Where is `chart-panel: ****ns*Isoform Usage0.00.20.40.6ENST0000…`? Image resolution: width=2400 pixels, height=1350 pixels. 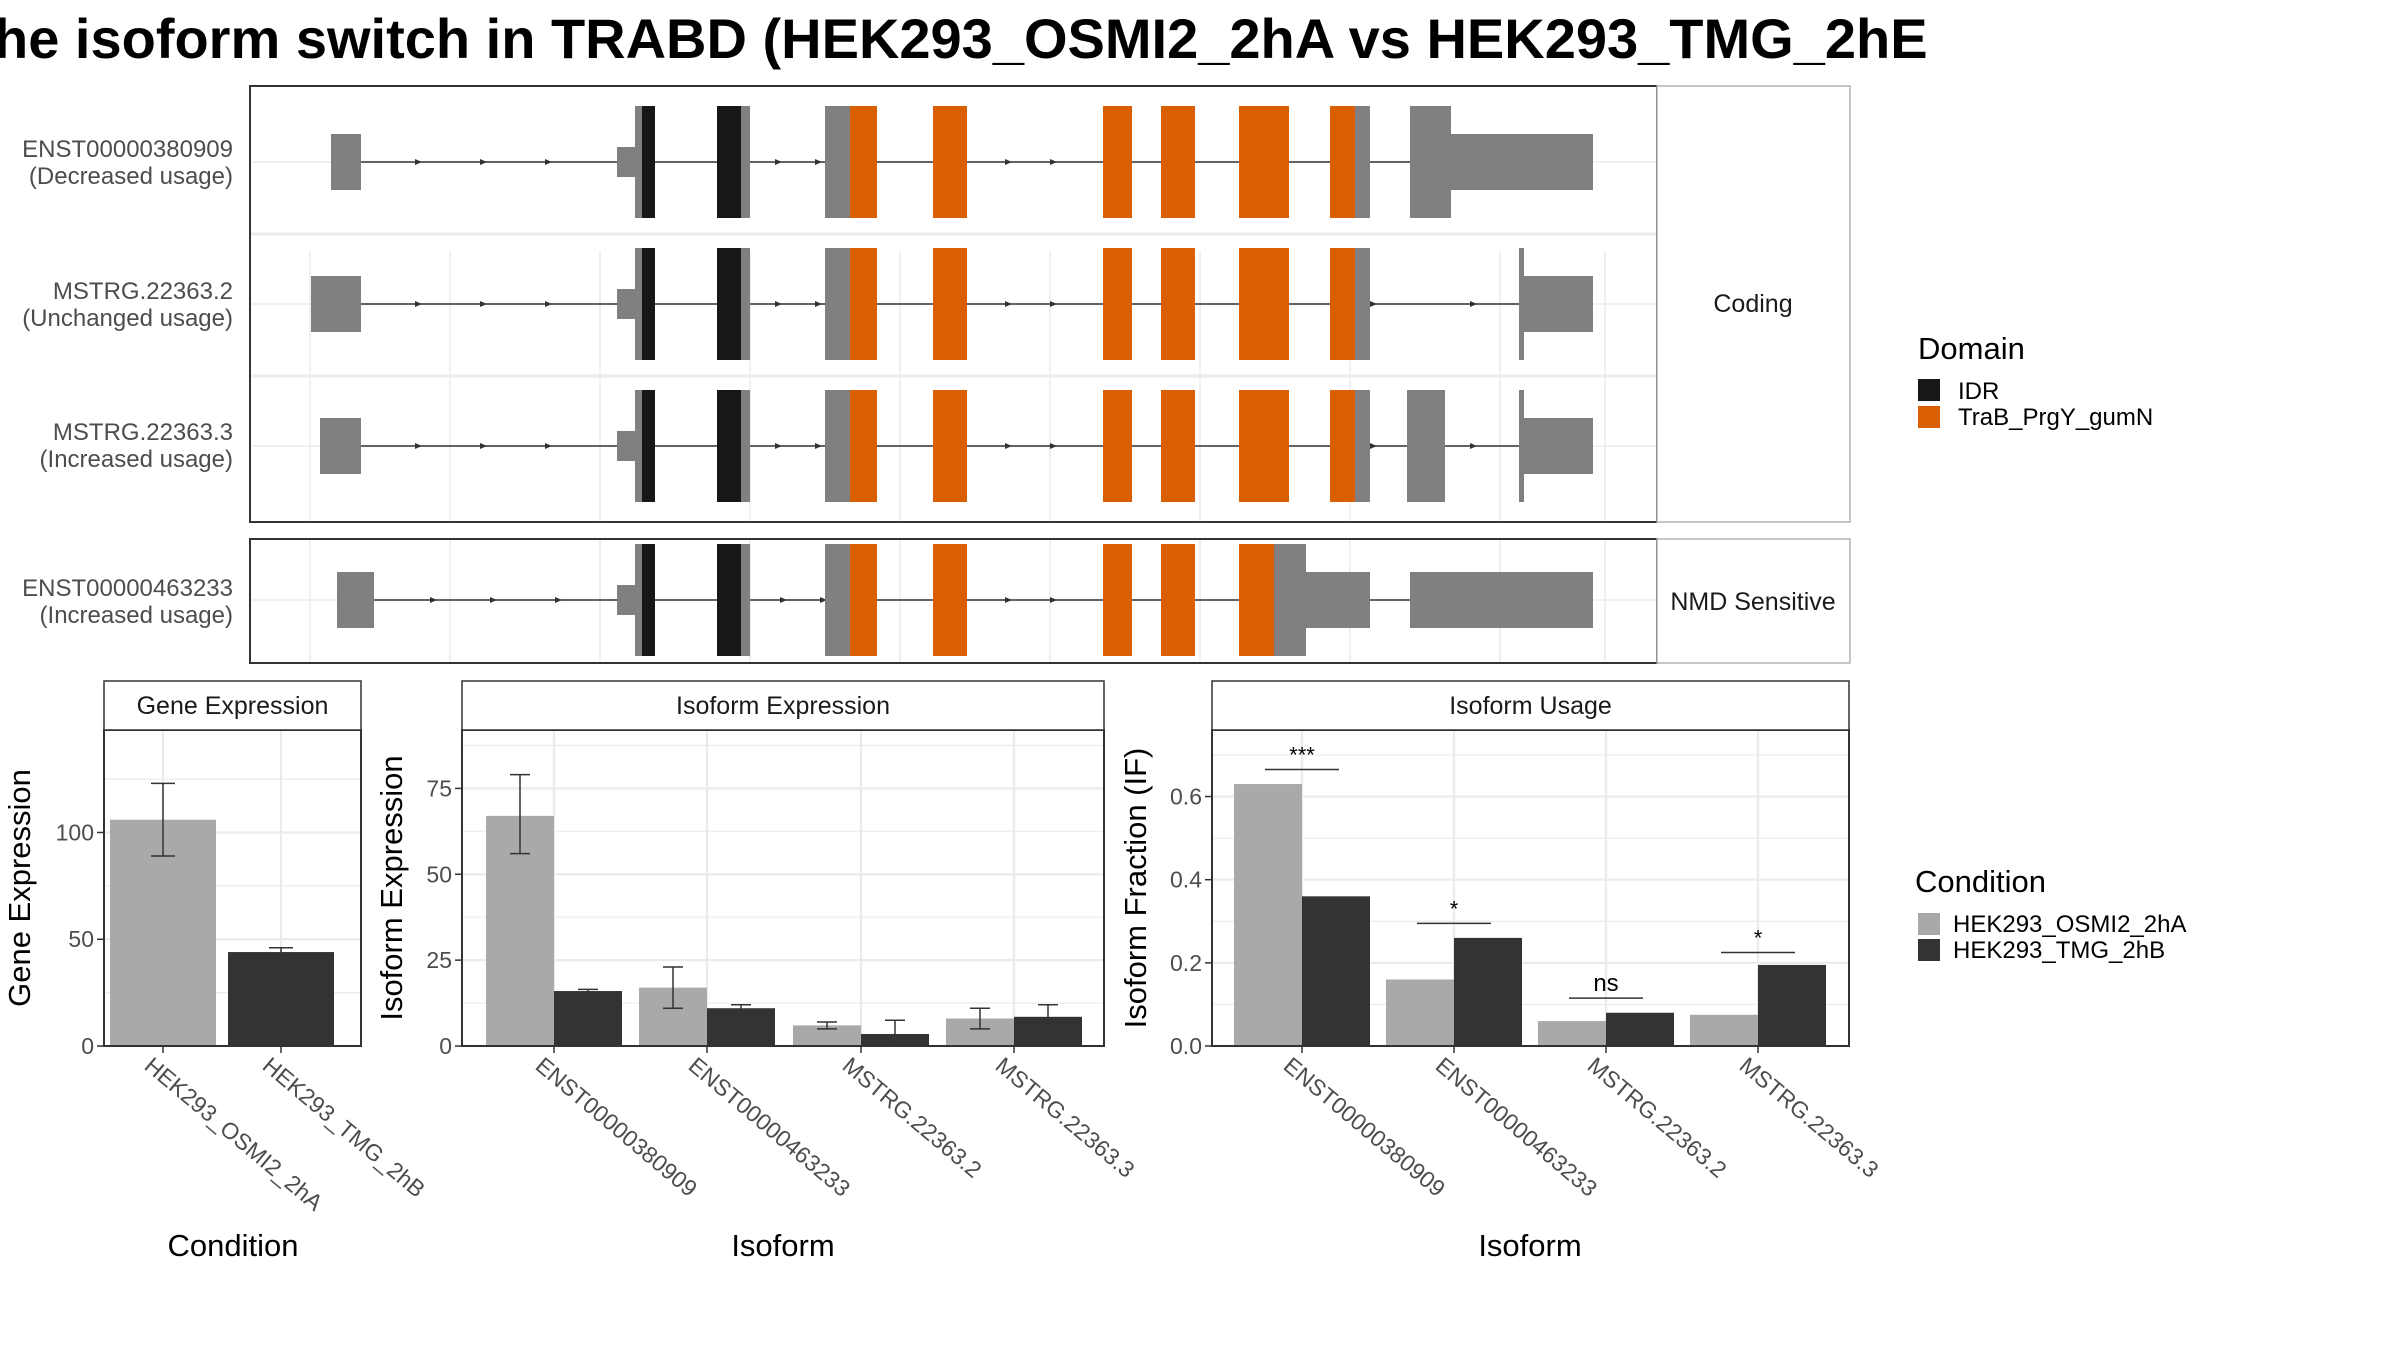
chart-panel: ****ns*Isoform Usage0.00.20.40.6ENST0000… is located at coordinates (1501, 971).